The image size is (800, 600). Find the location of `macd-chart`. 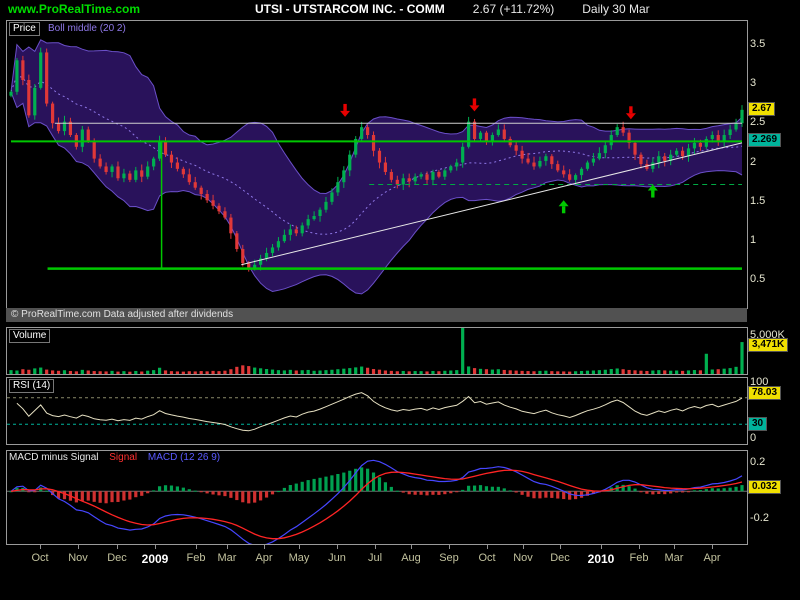

macd-chart is located at coordinates (377, 497).